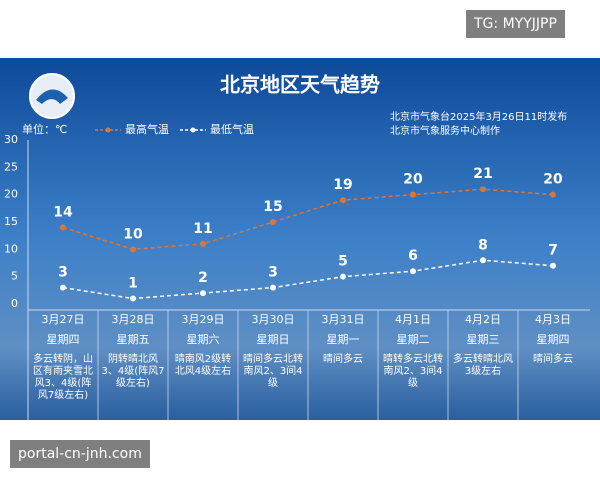 The height and width of the screenshot is (480, 600). Describe the element at coordinates (553, 319) in the screenshot. I see `x-tick-label: 4月3日` at that location.